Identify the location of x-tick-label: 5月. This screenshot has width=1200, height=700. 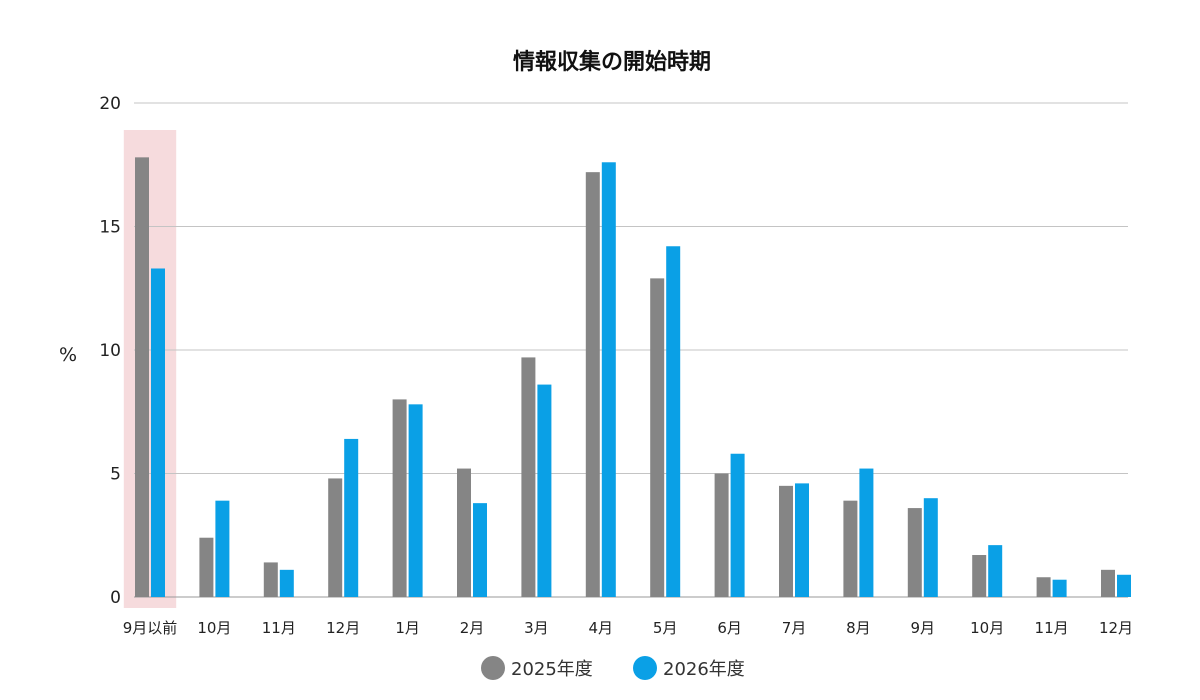
(665, 628).